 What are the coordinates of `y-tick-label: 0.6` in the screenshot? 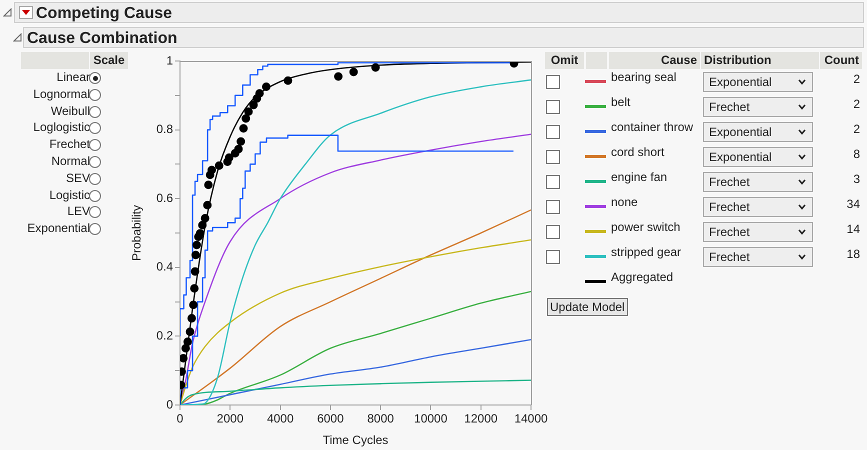 It's located at (165, 197).